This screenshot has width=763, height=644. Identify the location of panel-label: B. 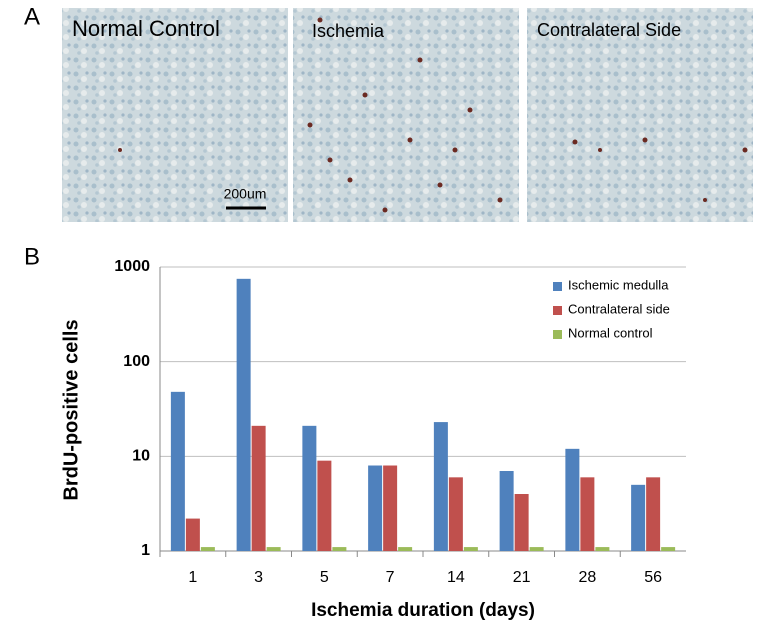
(32, 256).